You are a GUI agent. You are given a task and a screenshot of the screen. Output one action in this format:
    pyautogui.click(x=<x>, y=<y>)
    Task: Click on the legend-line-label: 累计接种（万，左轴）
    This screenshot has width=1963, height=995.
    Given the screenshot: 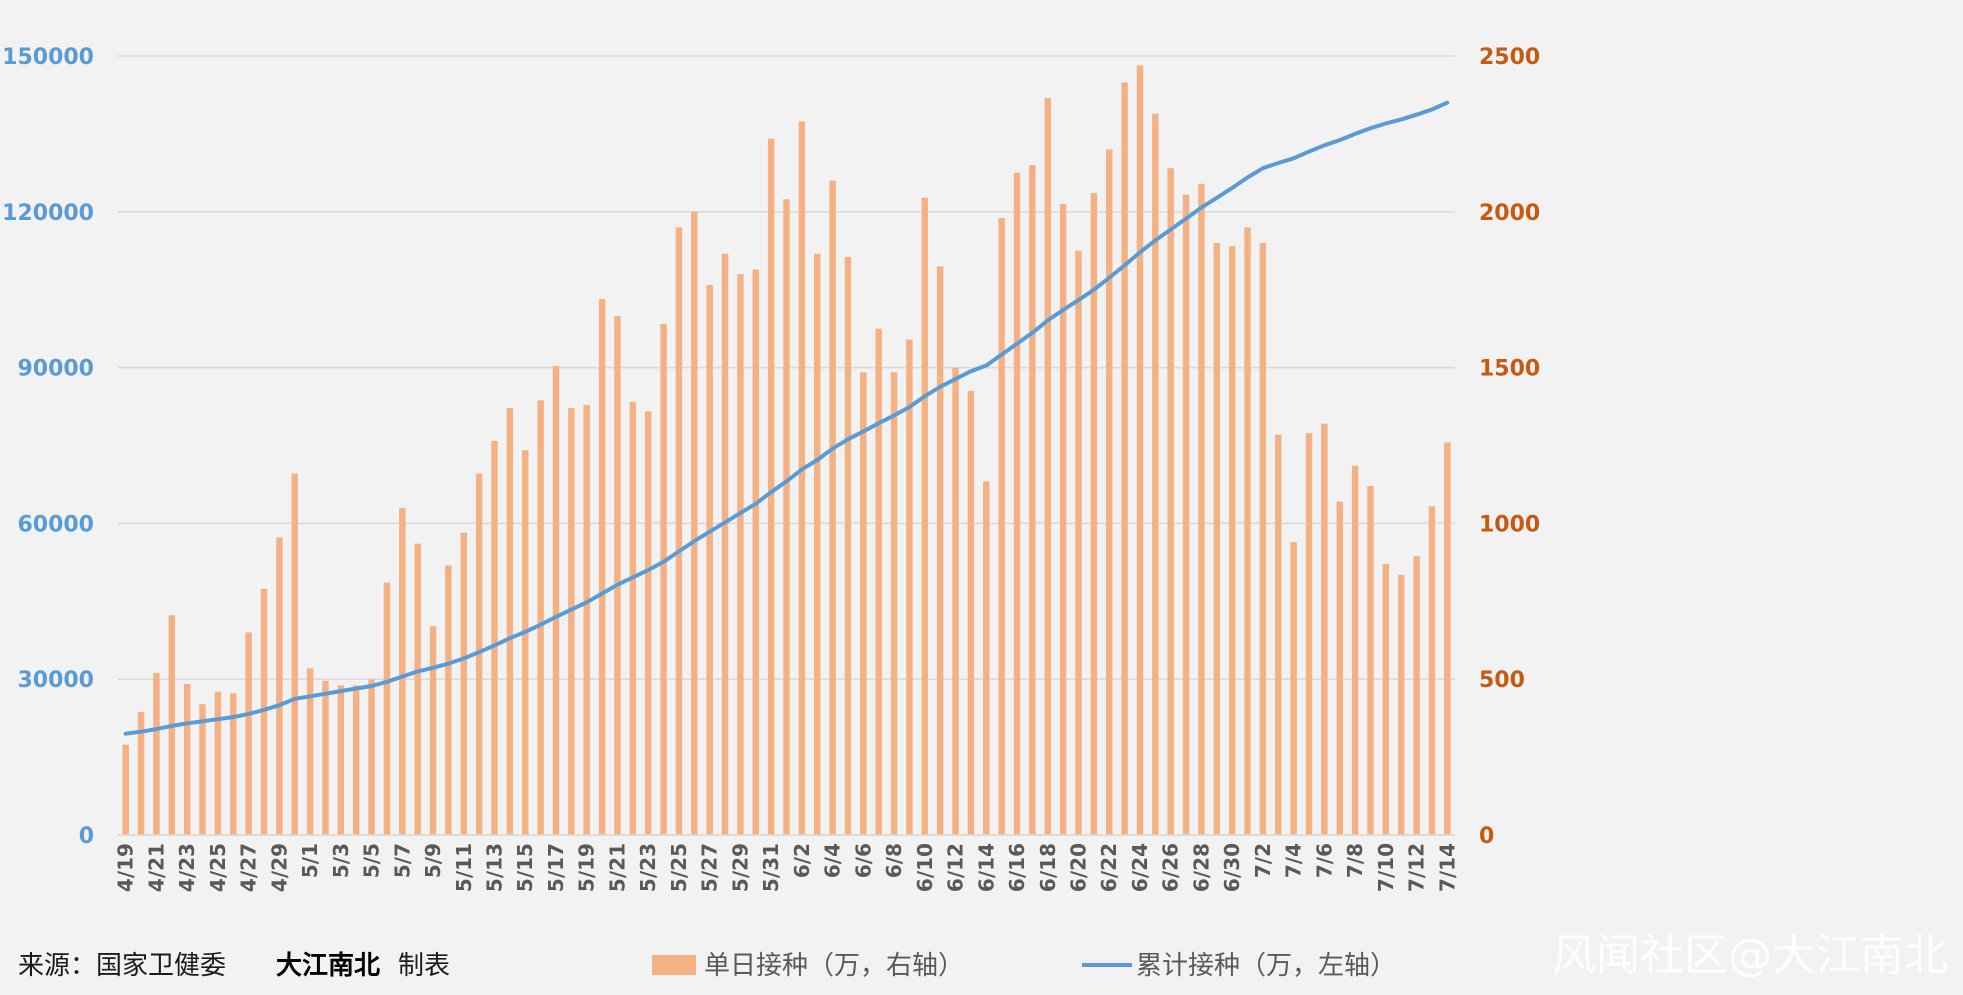 What is the action you would take?
    pyautogui.click(x=1266, y=966)
    